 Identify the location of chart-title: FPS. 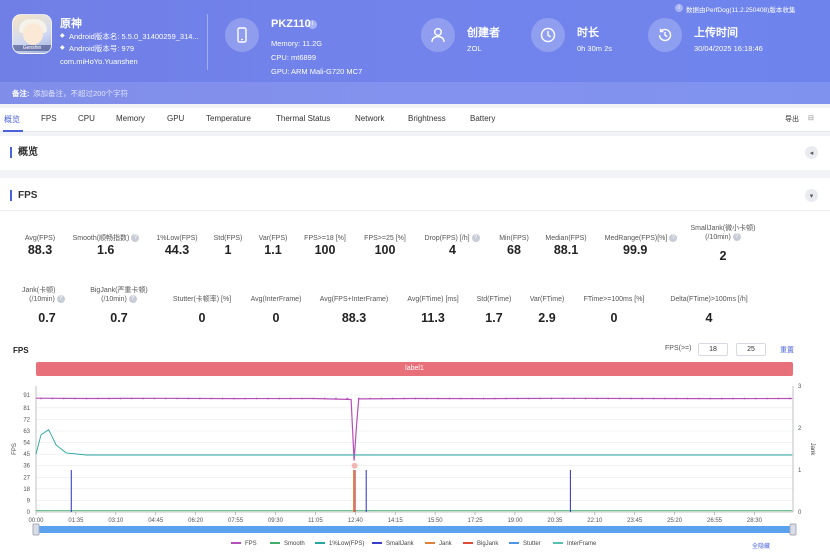
(21, 350).